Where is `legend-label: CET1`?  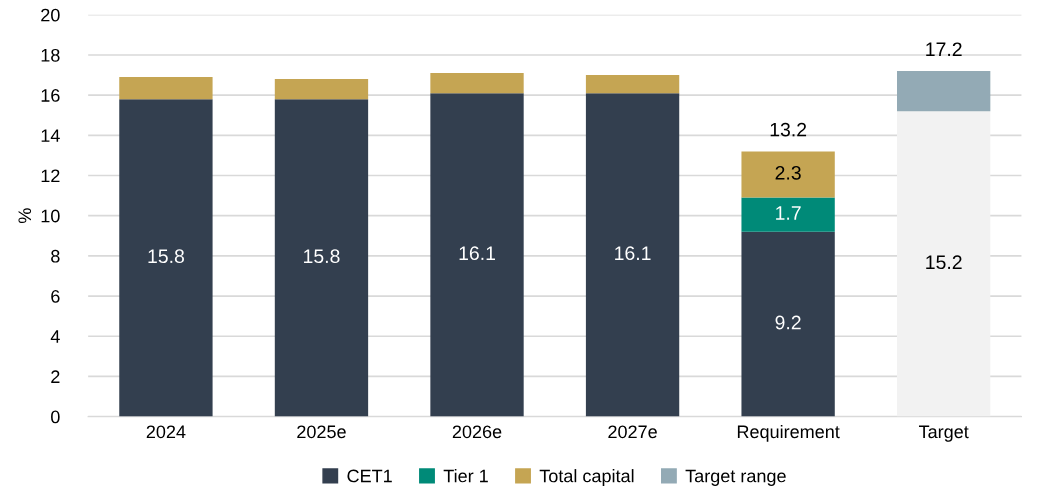
legend-label: CET1 is located at coordinates (369, 476).